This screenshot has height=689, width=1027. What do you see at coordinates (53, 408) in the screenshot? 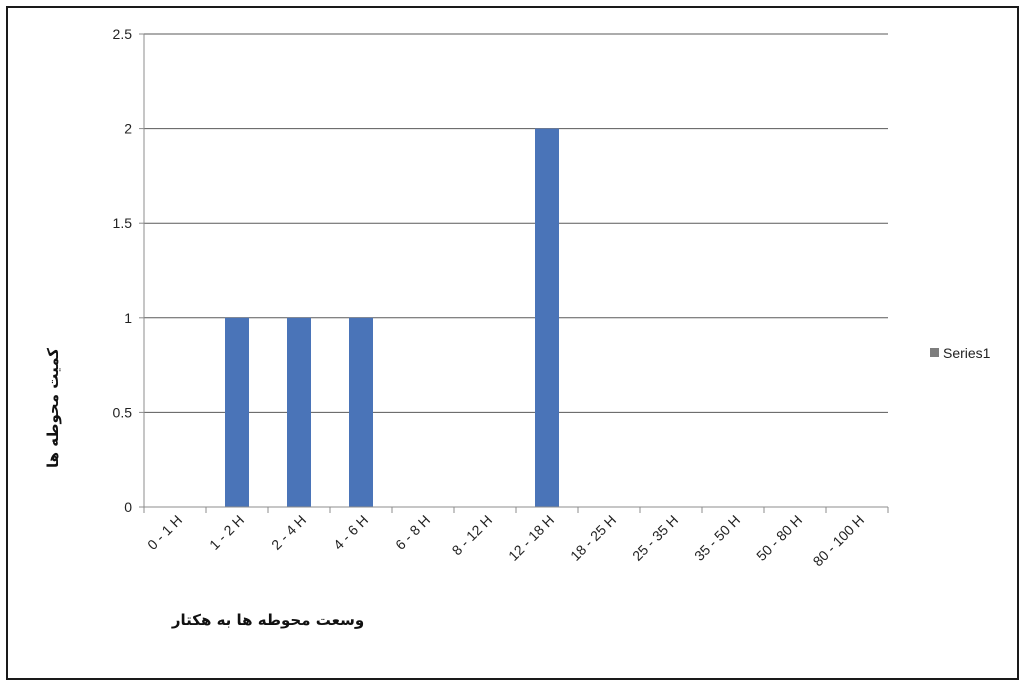
I see `y-axis-title: کمیت محوطه ها` at bounding box center [53, 408].